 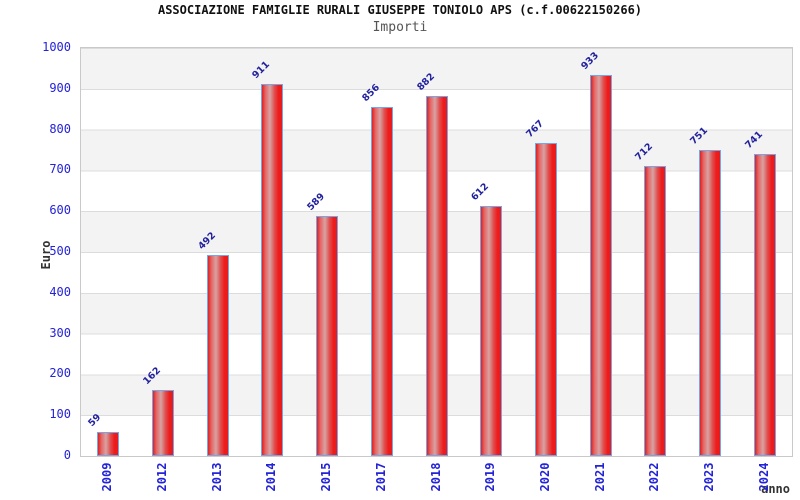 What do you see at coordinates (60, 332) in the screenshot?
I see `y-tick-label: 300` at bounding box center [60, 332].